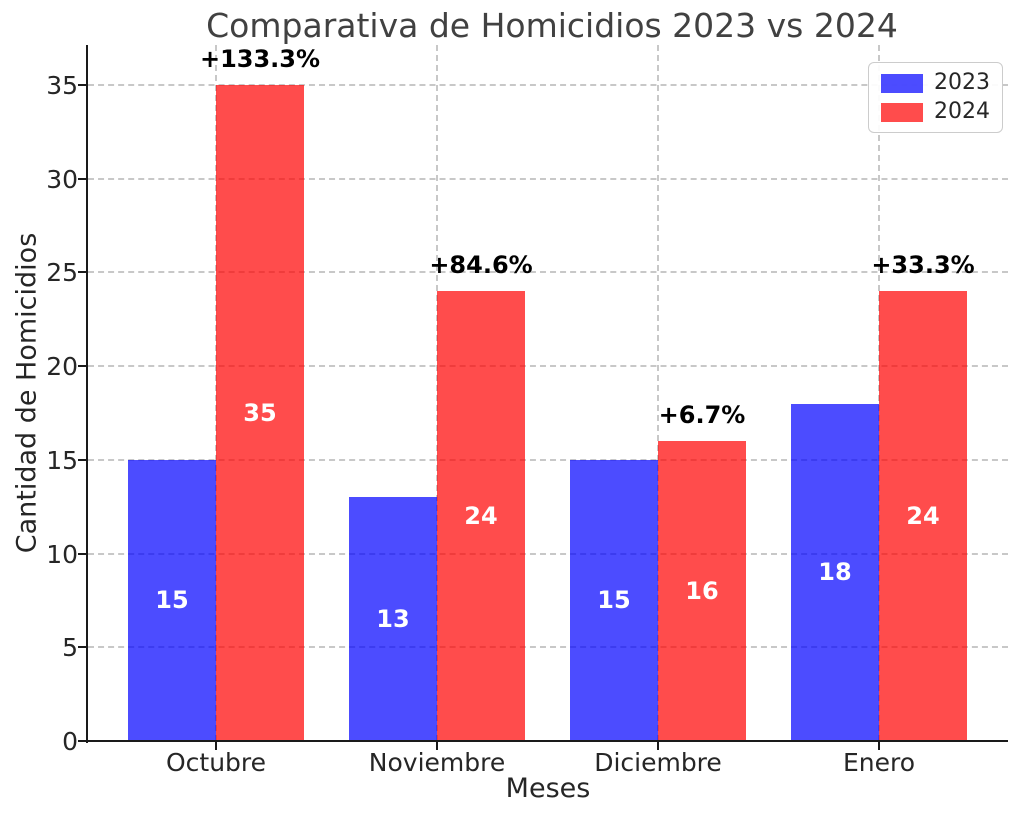 This screenshot has height=819, width=1024. What do you see at coordinates (658, 762) in the screenshot?
I see `x-tick-label-diciembre: Diciembre` at bounding box center [658, 762].